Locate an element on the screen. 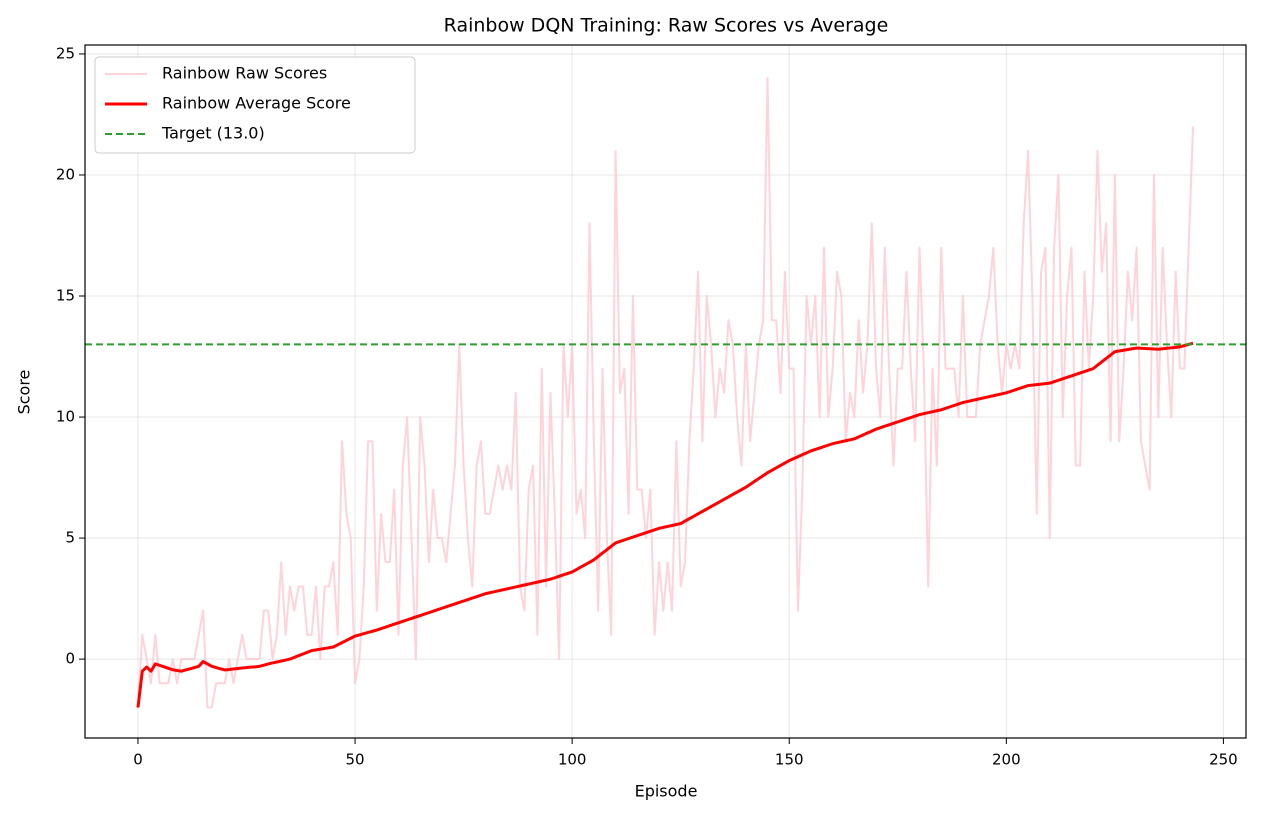 This screenshot has height=821, width=1261. y-tick-label: 10 is located at coordinates (65, 417).